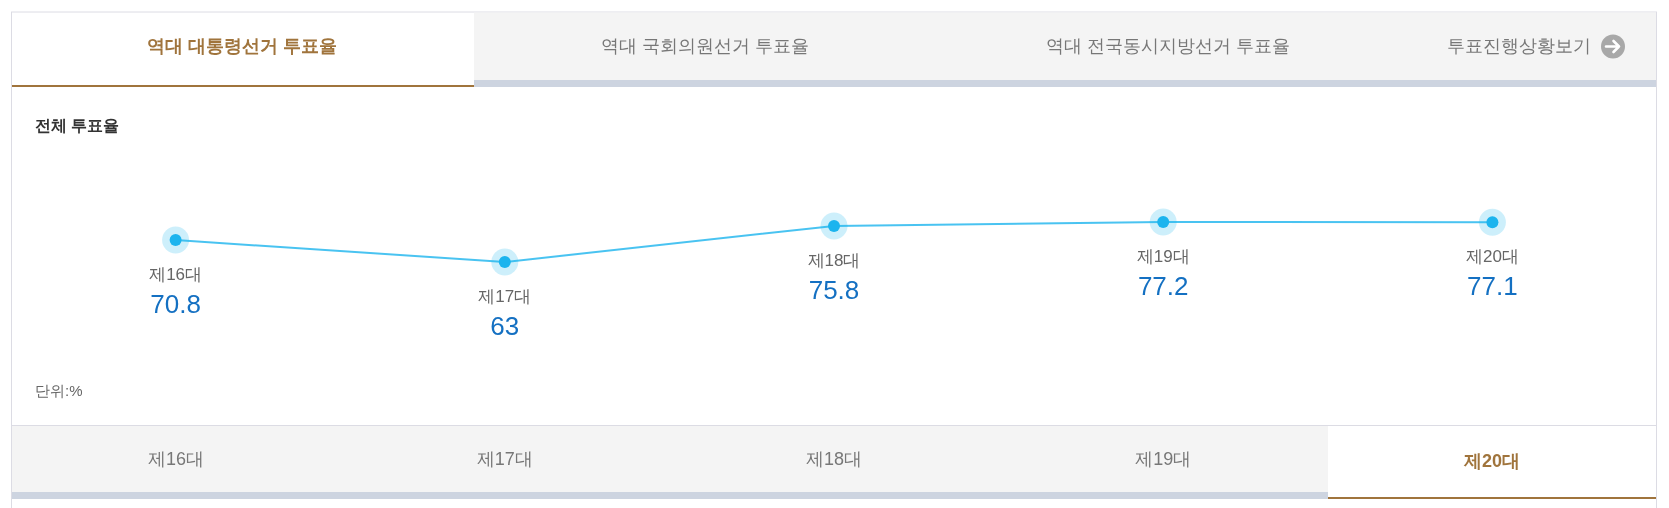 This screenshot has height=508, width=1669. Describe the element at coordinates (1163, 256) in the screenshot. I see `category-label: 제19대` at that location.